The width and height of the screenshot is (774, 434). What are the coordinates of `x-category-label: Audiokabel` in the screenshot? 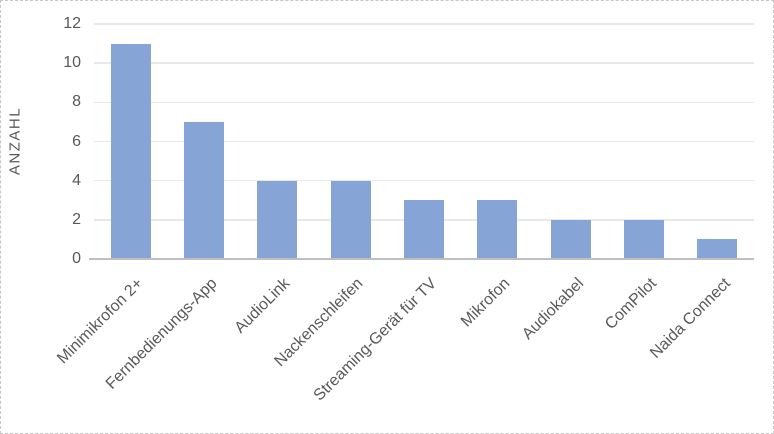 It's located at (552, 309).